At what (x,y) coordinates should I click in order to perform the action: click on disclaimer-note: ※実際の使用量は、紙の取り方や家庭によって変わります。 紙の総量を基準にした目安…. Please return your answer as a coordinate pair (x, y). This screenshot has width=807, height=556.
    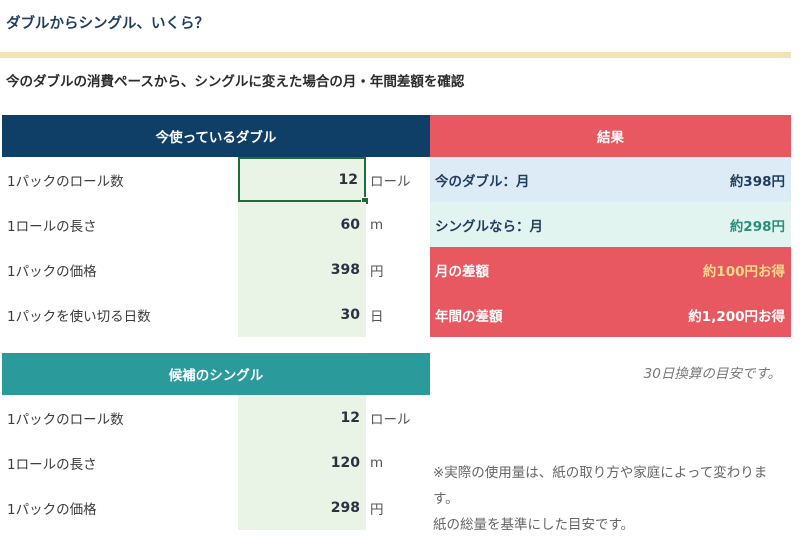
    Looking at the image, I should click on (608, 499).